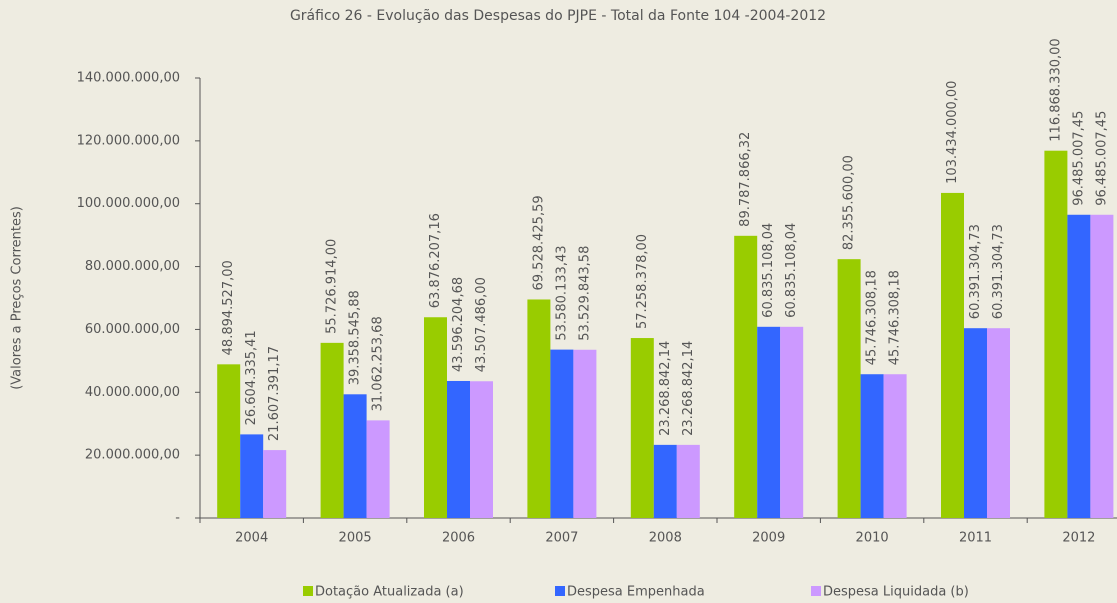 The width and height of the screenshot is (1117, 603). I want to click on data-label: 55.726.914,00, so click(332, 286).